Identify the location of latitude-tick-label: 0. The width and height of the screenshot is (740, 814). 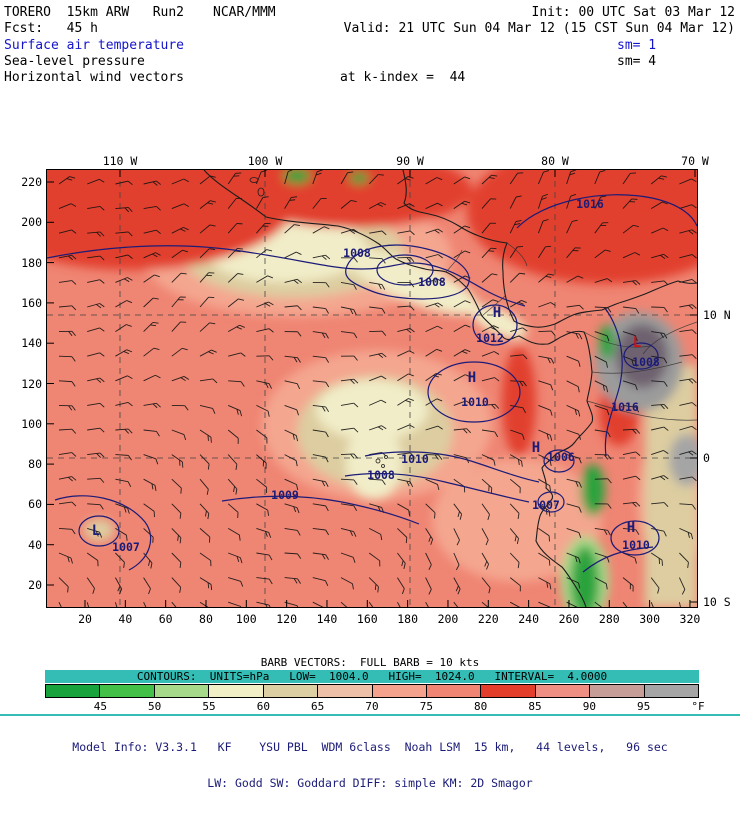
(706, 458).